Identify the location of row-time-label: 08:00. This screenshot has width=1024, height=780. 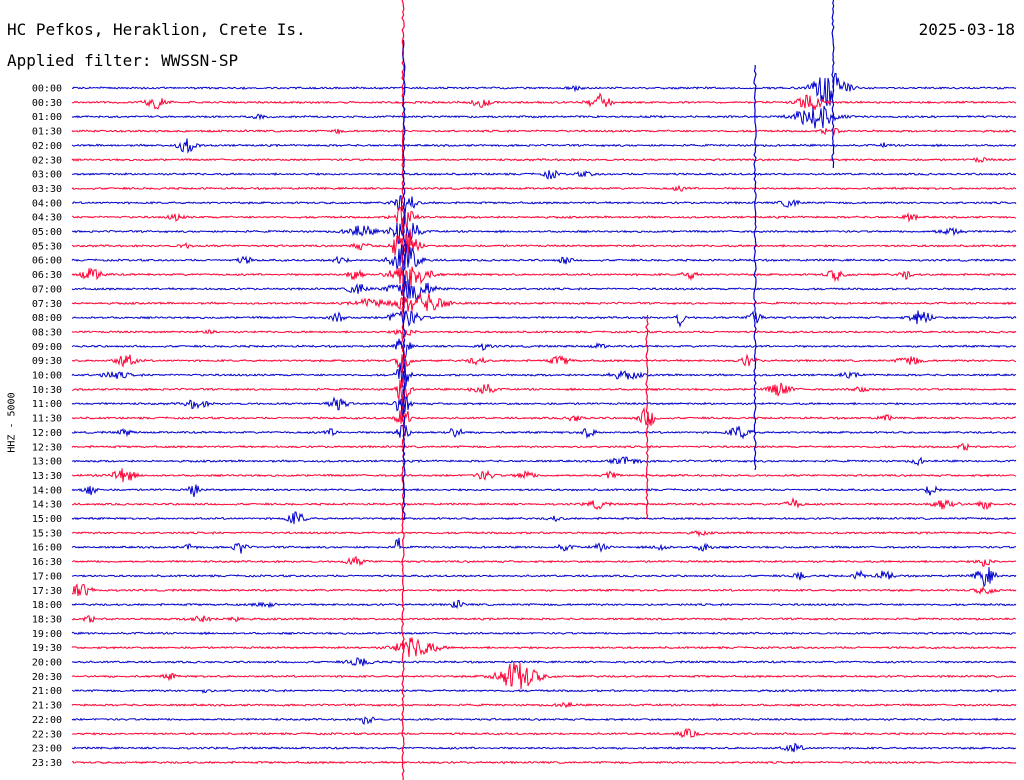
(47, 318).